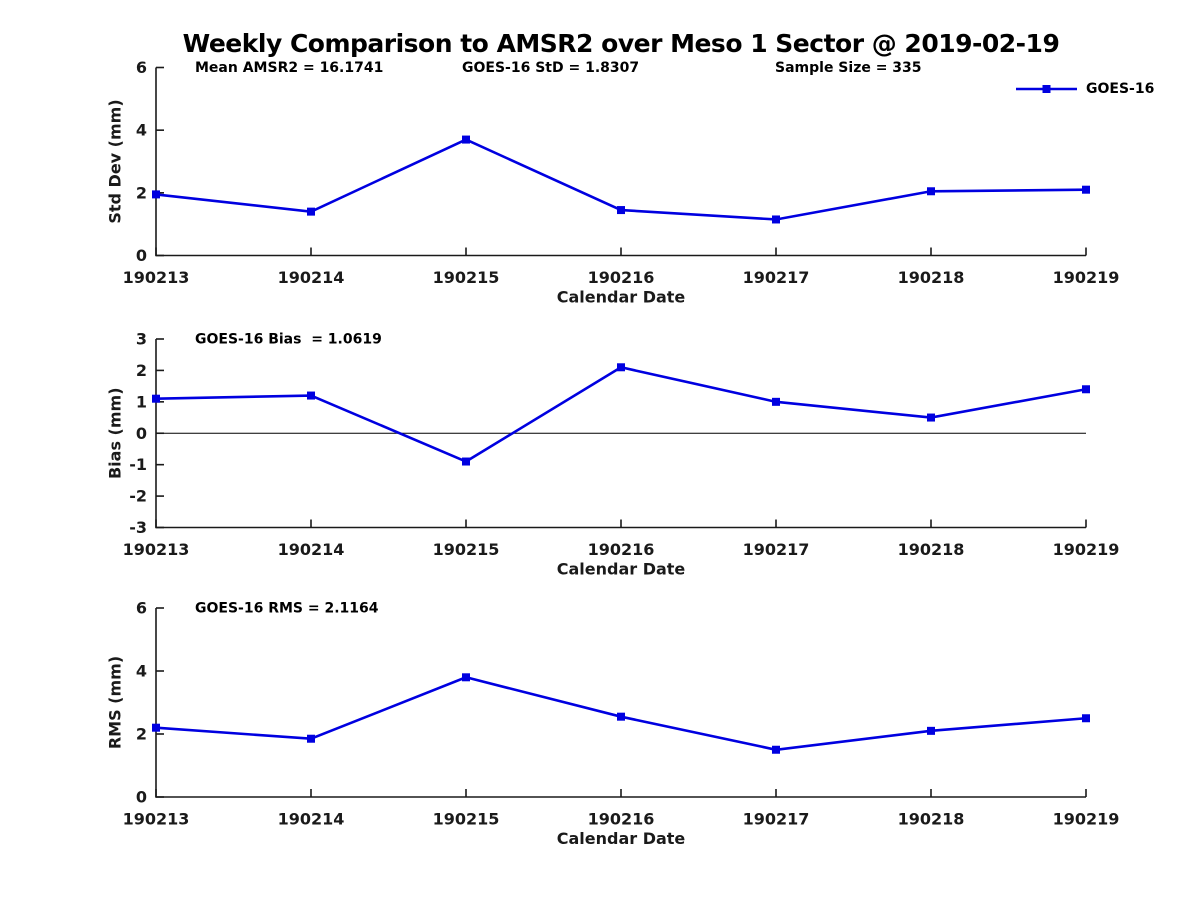 This screenshot has height=900, width=1200. Describe the element at coordinates (1120, 89) in the screenshot. I see `legend-label: GOES-16` at that location.